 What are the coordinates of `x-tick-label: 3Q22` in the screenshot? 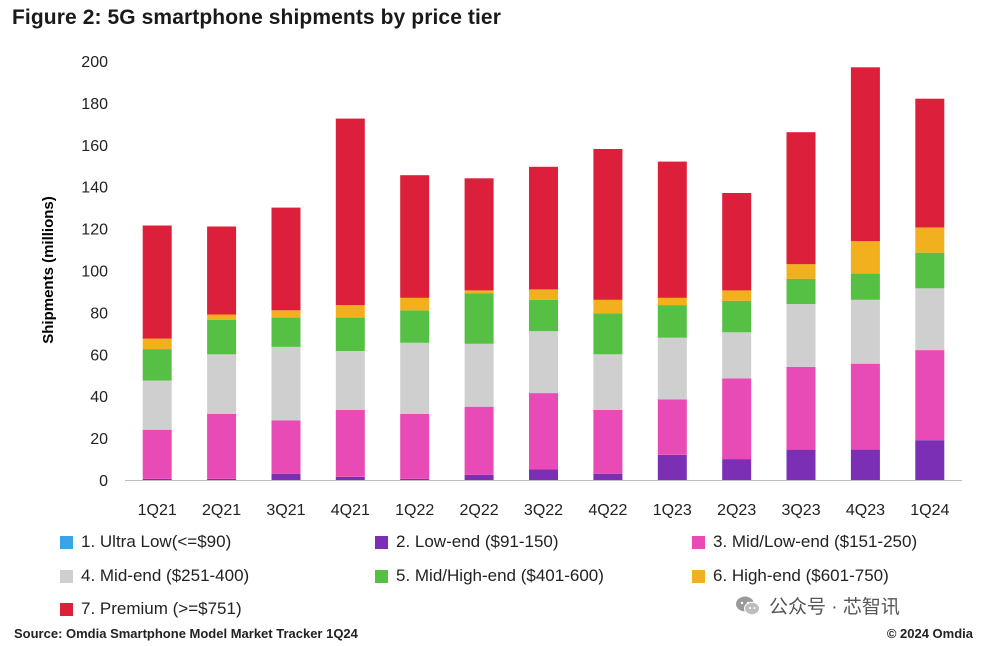 It's located at (543, 510).